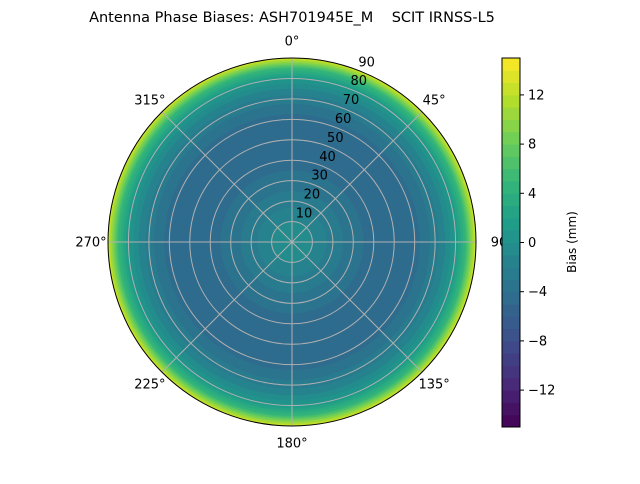 This screenshot has width=640, height=484. What do you see at coordinates (537, 341) in the screenshot?
I see `colorbar-tick-label: −8` at bounding box center [537, 341].